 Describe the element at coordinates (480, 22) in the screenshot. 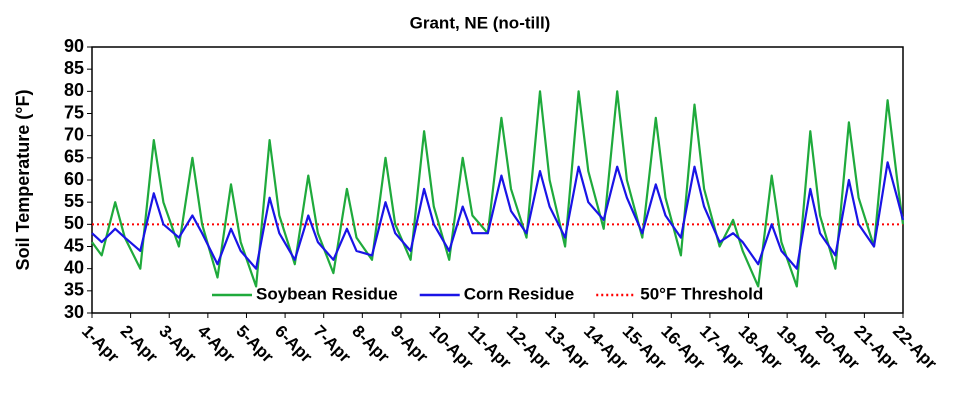

I see `chart-title: Grant, NE (no-till)` at that location.